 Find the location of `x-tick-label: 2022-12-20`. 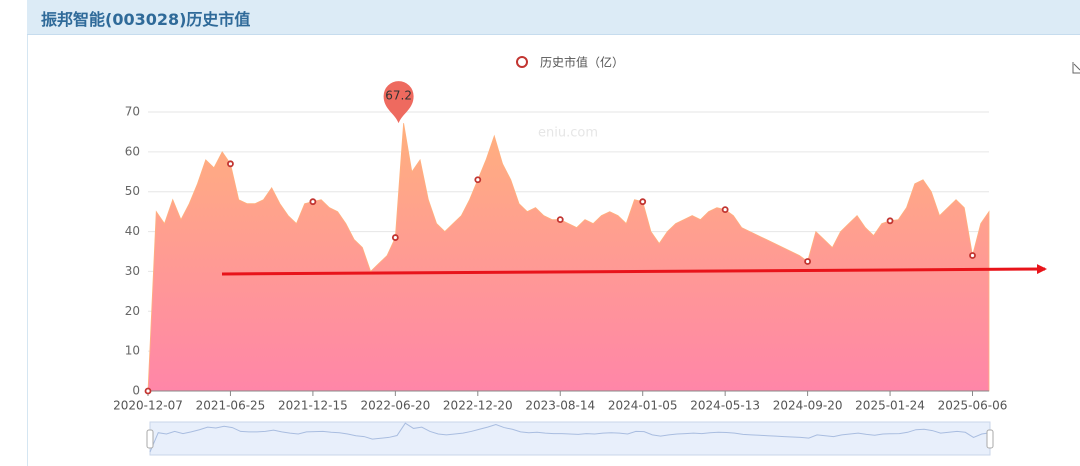

x-tick-label: 2022-12-20 is located at coordinates (478, 406).